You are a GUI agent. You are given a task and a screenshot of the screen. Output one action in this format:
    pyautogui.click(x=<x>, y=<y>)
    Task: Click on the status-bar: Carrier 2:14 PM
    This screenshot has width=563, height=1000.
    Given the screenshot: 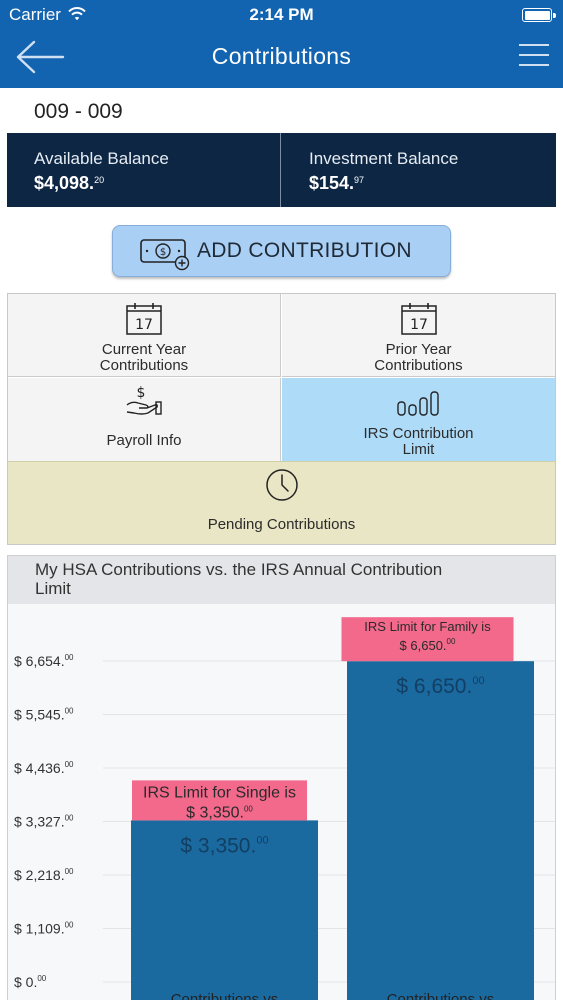 What is the action you would take?
    pyautogui.click(x=281, y=15)
    